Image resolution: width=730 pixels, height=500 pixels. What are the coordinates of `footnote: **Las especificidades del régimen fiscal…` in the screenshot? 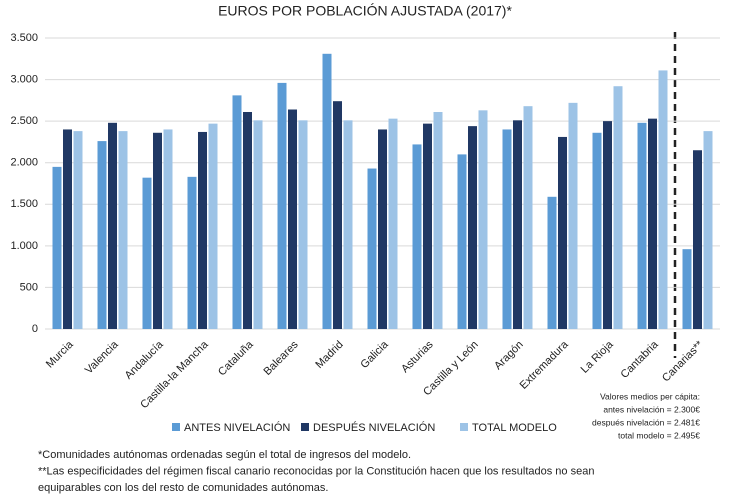 It's located at (316, 471).